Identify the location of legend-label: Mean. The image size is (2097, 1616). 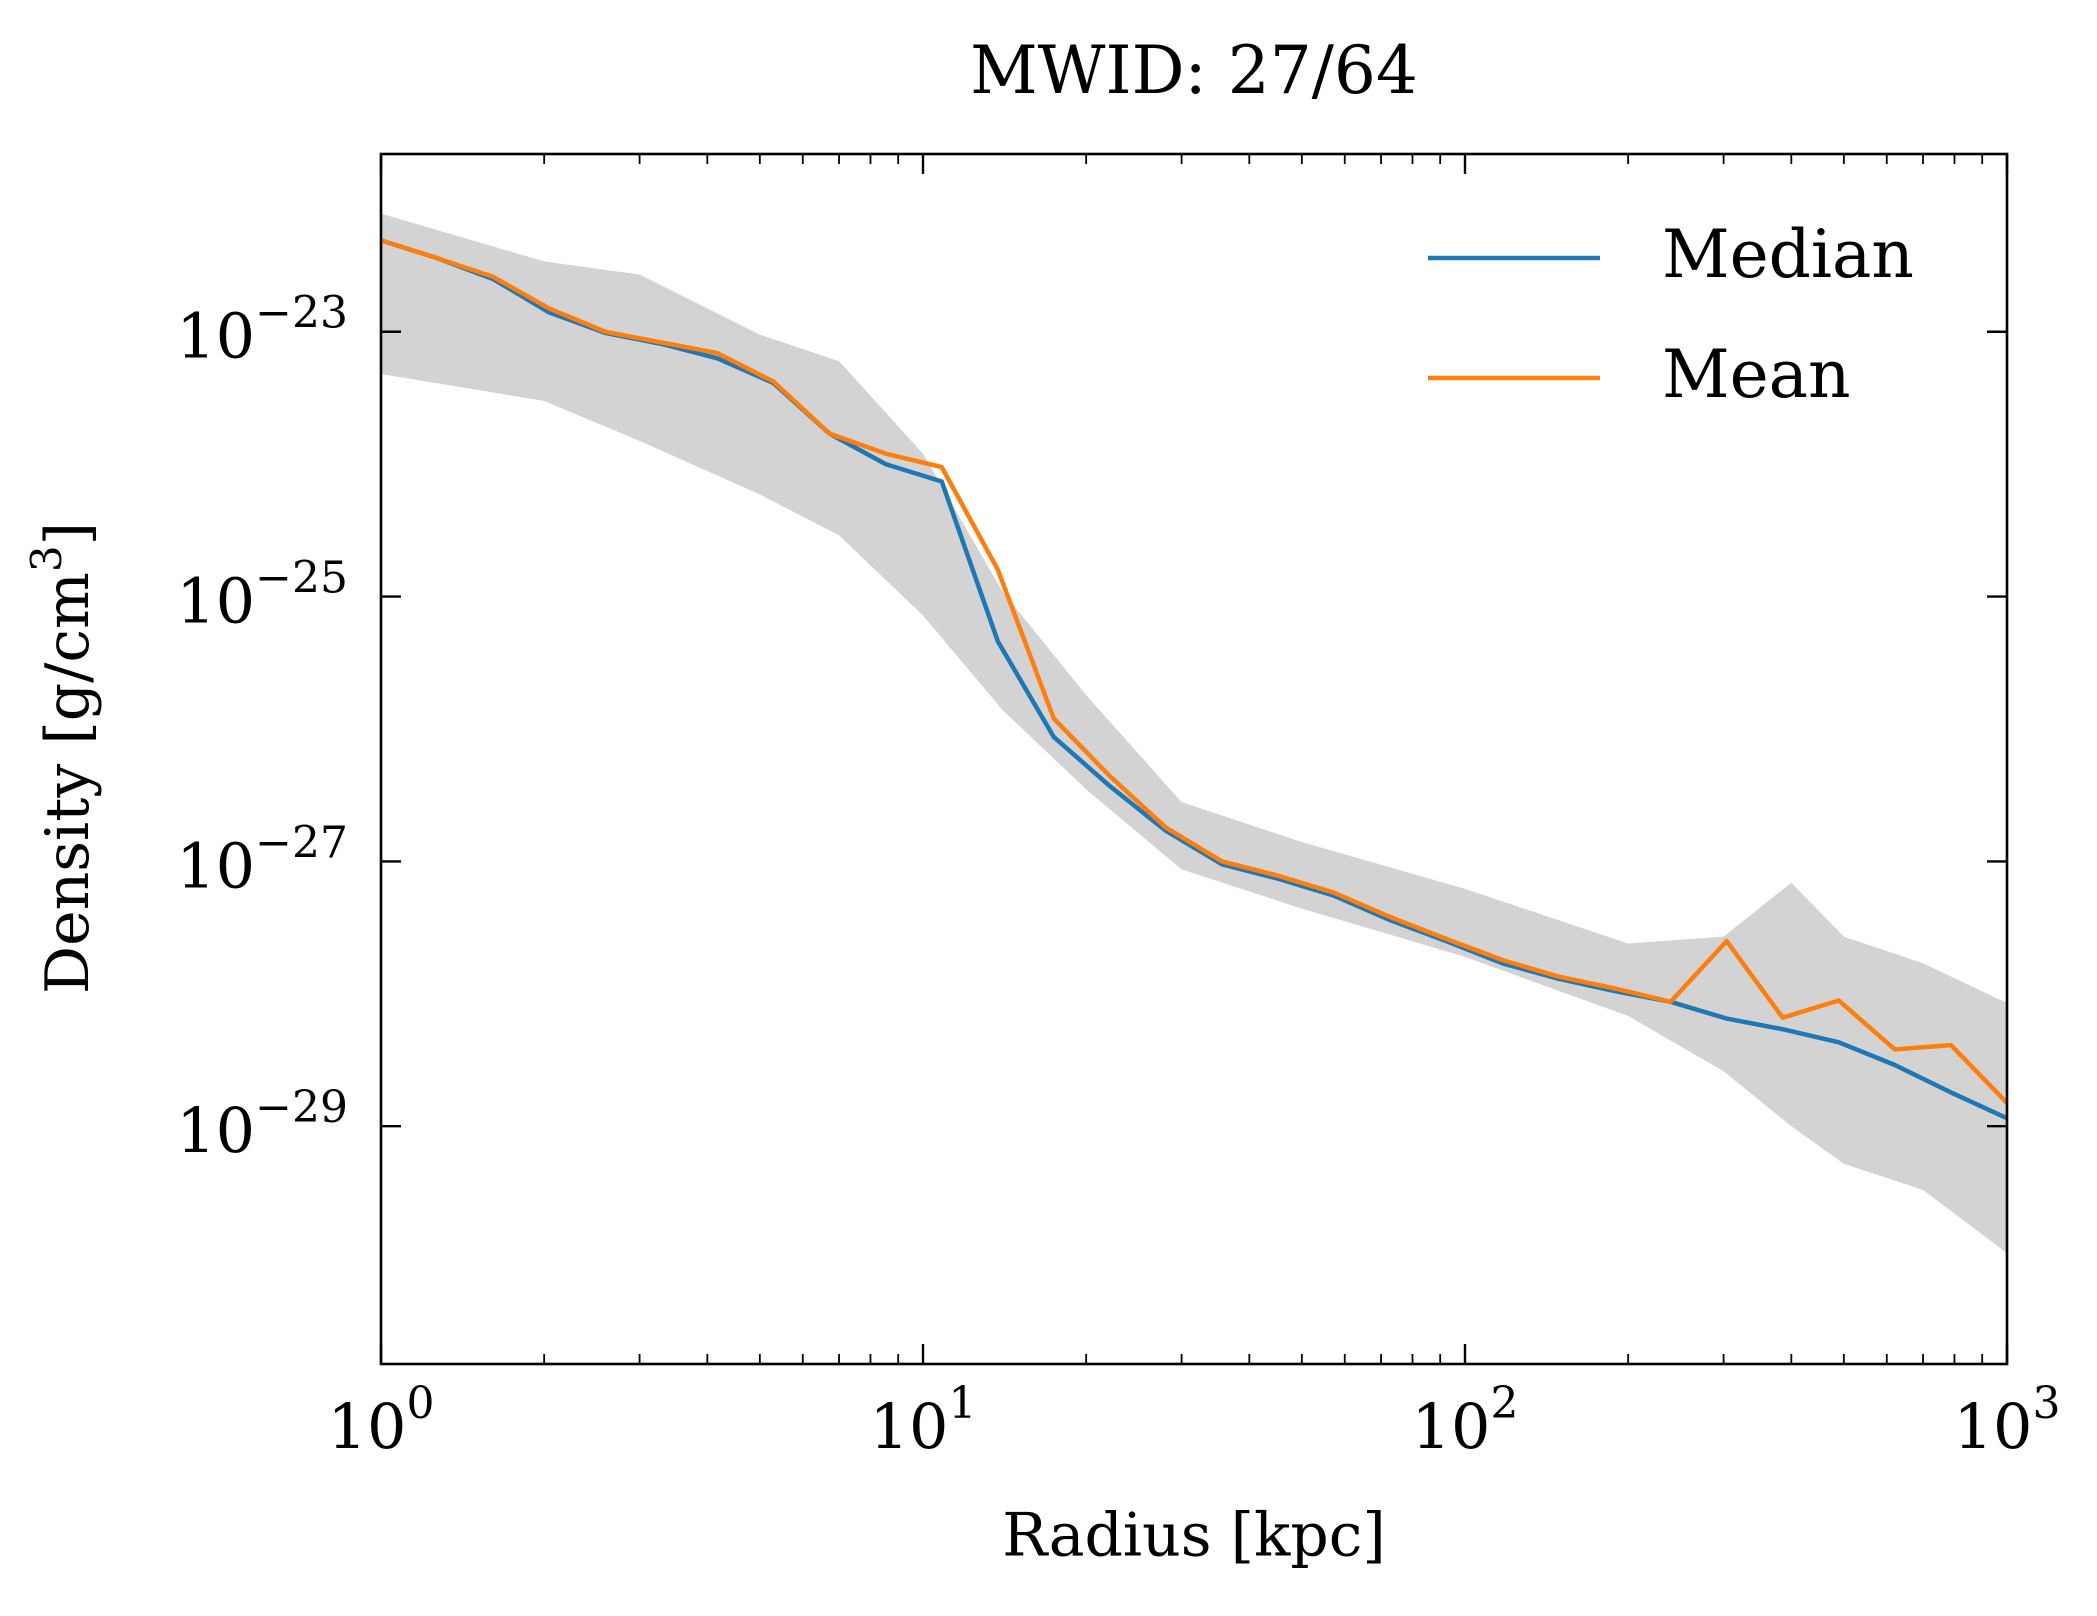
(1756, 374).